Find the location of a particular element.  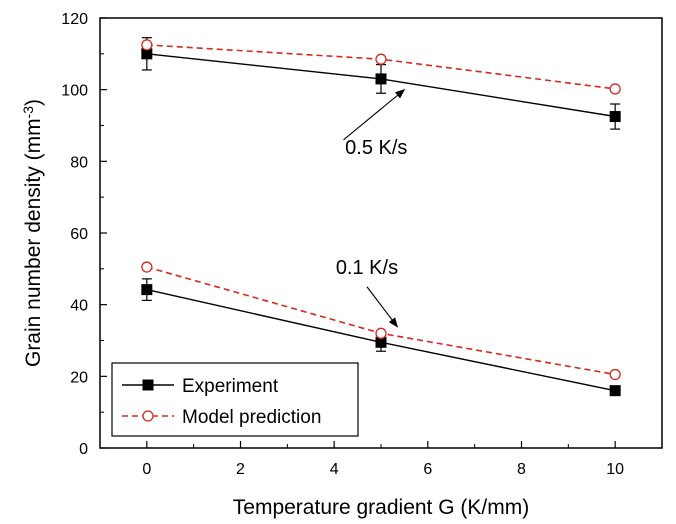

x-tick-label: 4 is located at coordinates (334, 469).